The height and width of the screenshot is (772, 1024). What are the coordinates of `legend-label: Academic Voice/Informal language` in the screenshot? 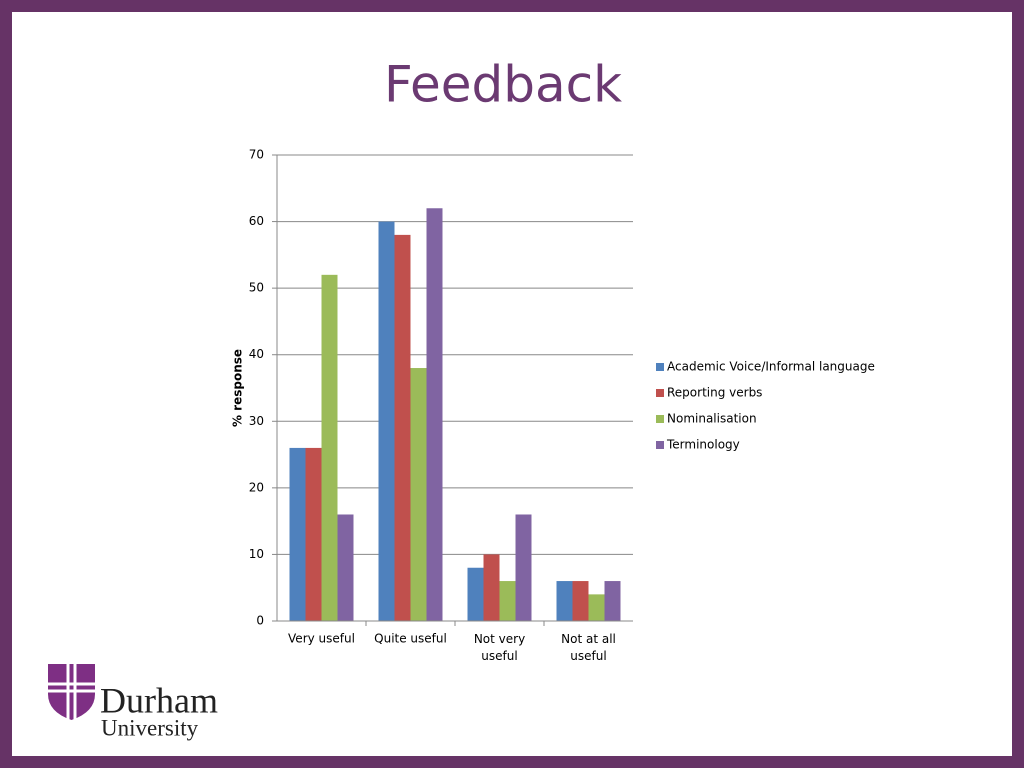 It's located at (771, 367).